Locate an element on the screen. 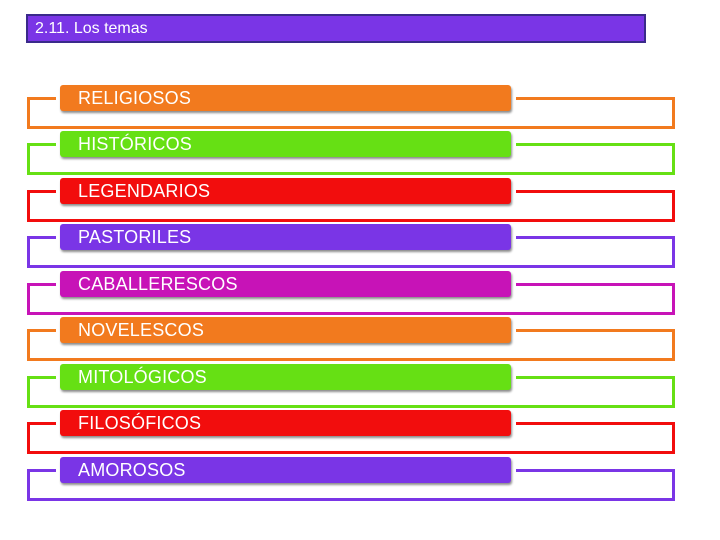 This screenshot has height=540, width=720. item-label: MITOLÓGICOS is located at coordinates (142, 376).